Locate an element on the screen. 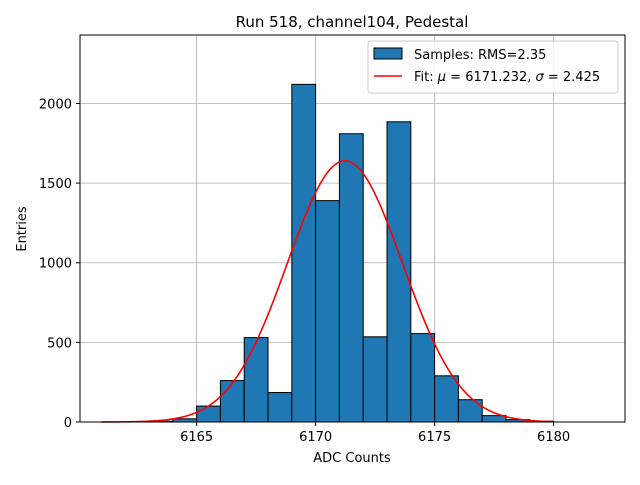 The height and width of the screenshot is (485, 640). y-axis-label: Entries is located at coordinates (22, 229).